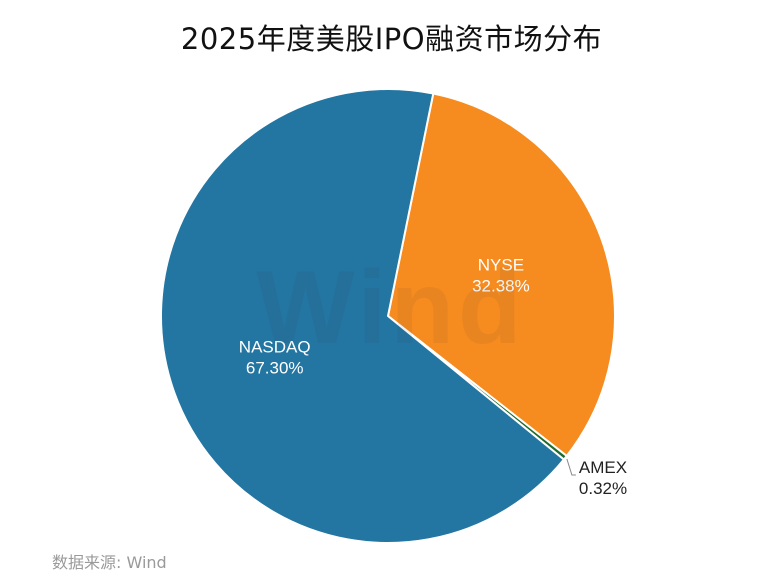 The height and width of the screenshot is (586, 783). I want to click on slice-label-nyse: NYSE, so click(501, 264).